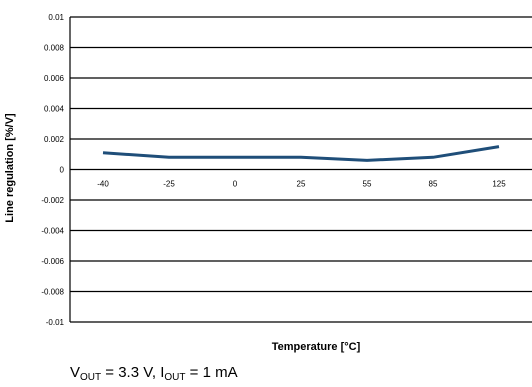 The height and width of the screenshot is (387, 532). What do you see at coordinates (75, 372) in the screenshot?
I see `caption-v-prefix: V` at bounding box center [75, 372].